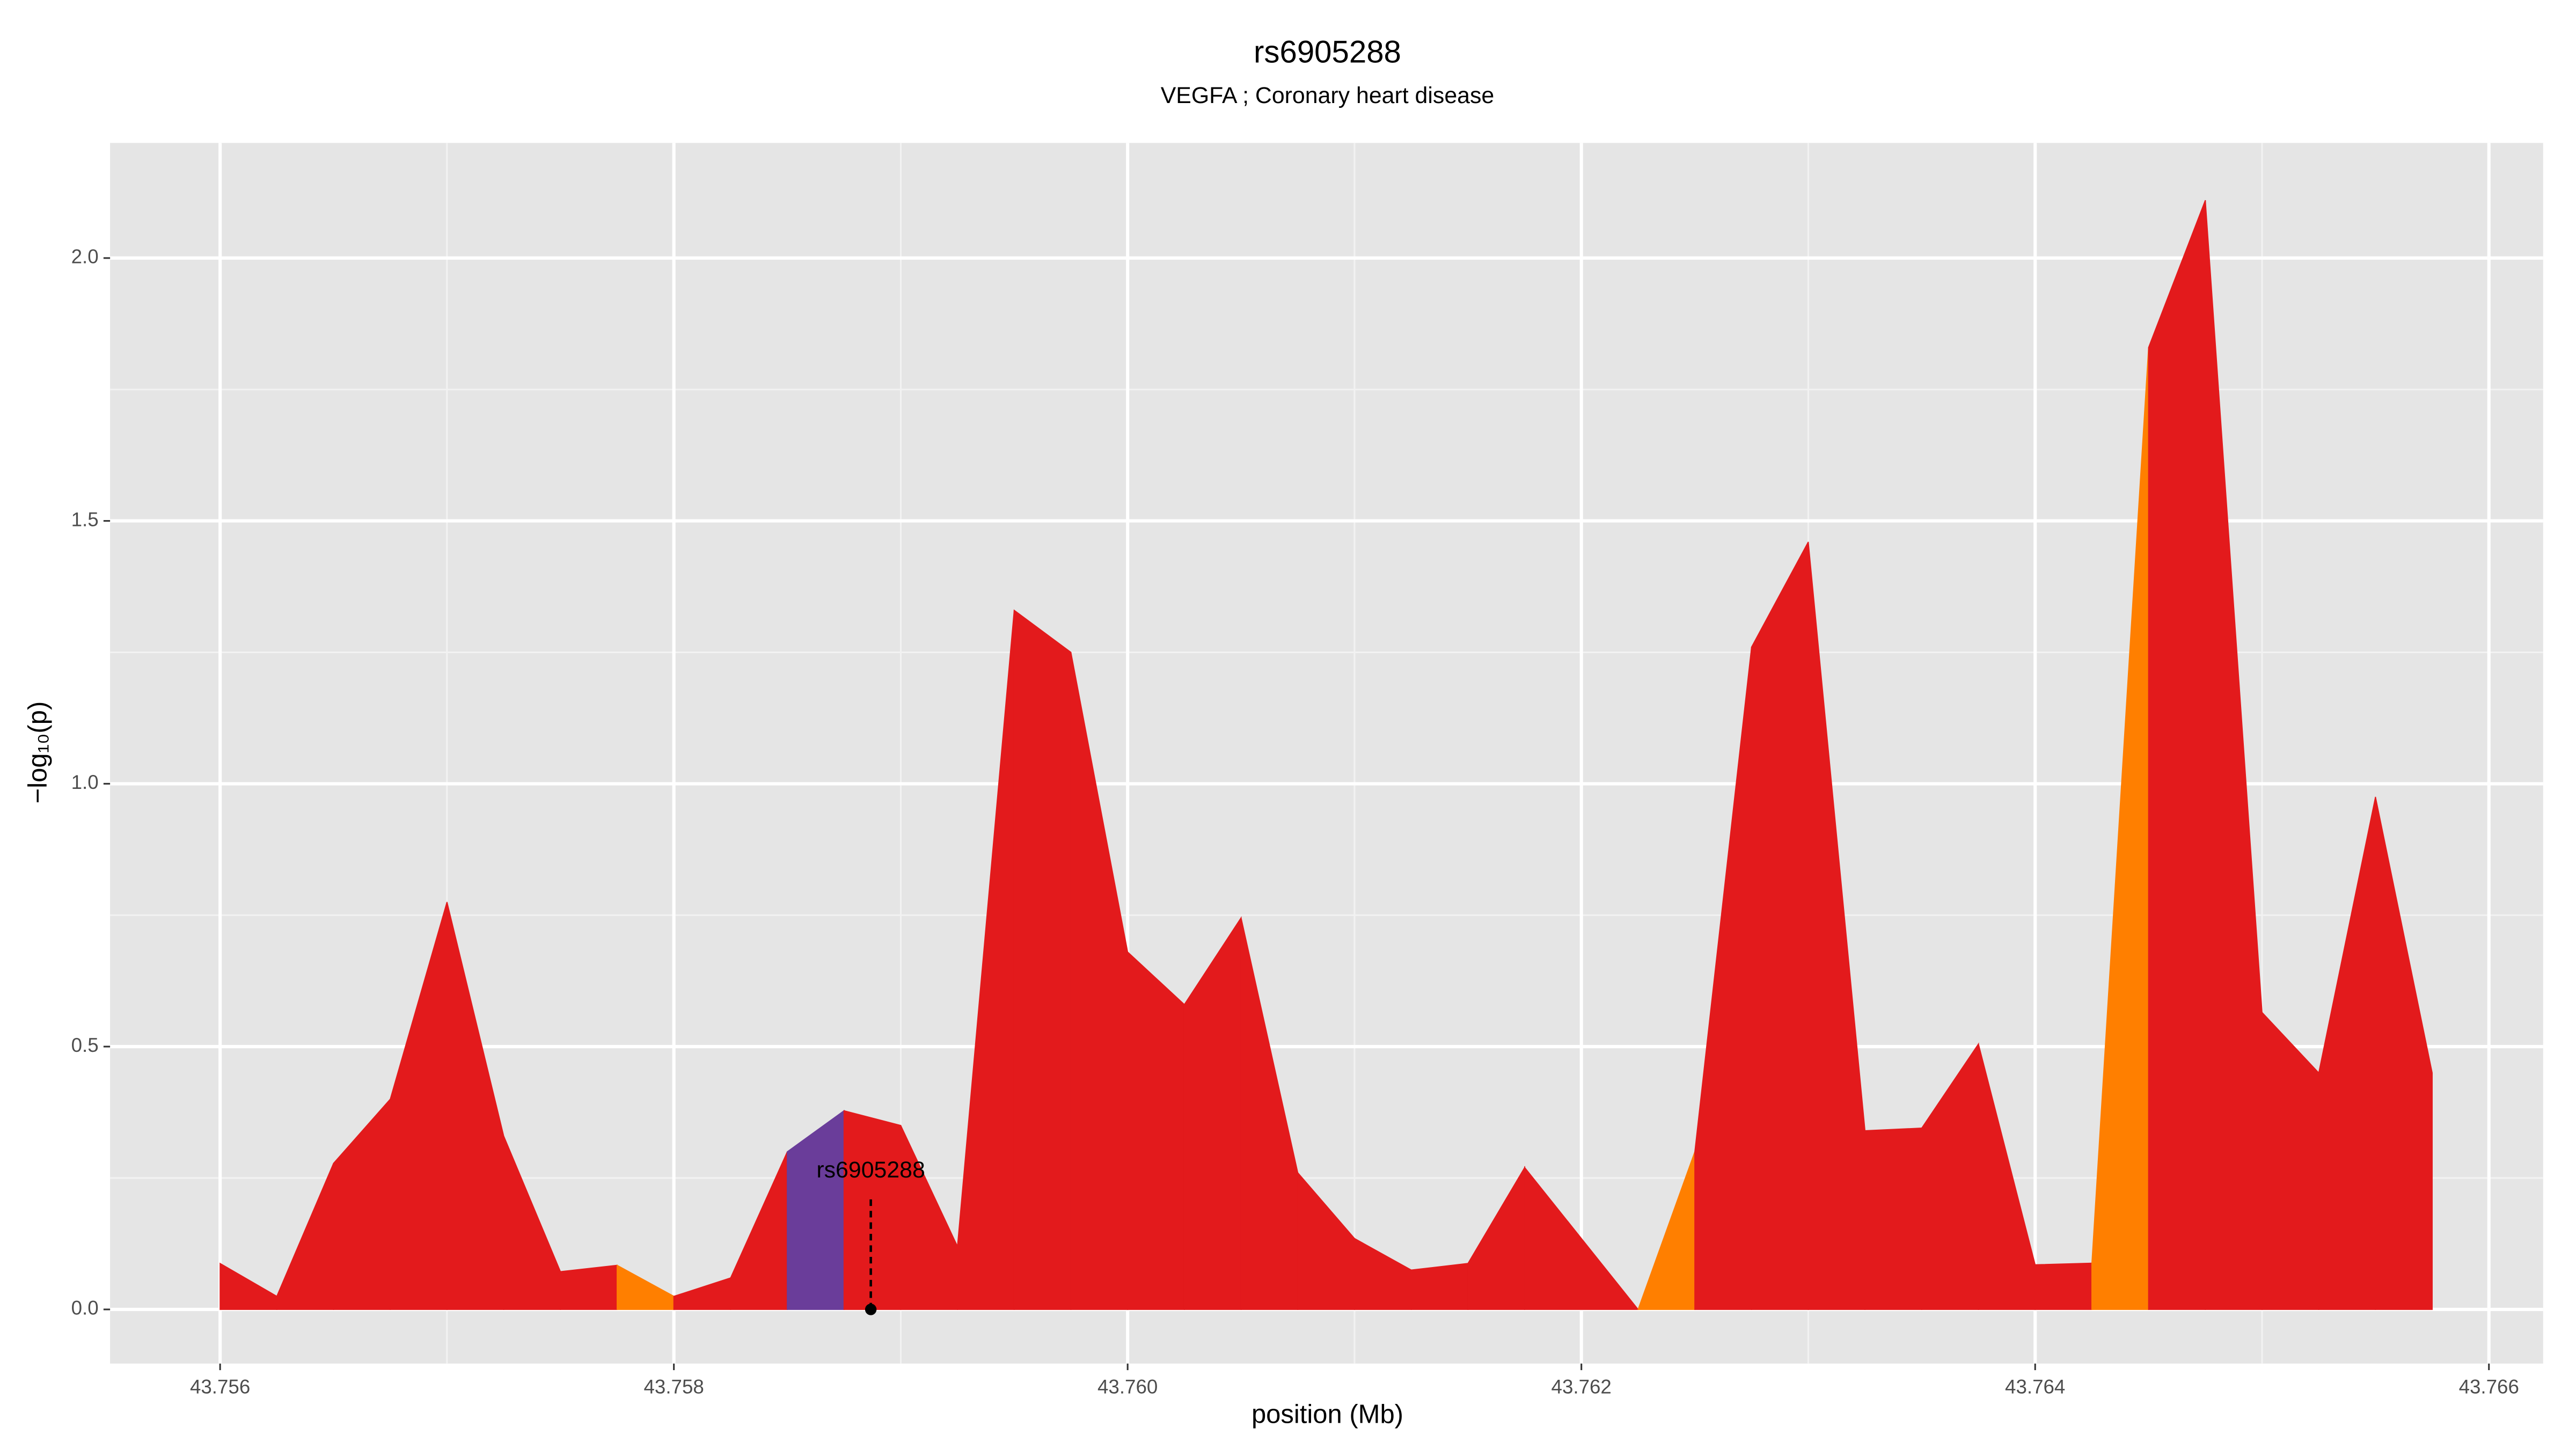 This screenshot has width=2576, height=1449. Describe the element at coordinates (1327, 1414) in the screenshot. I see `x-axis-label: position (Mb)` at that location.